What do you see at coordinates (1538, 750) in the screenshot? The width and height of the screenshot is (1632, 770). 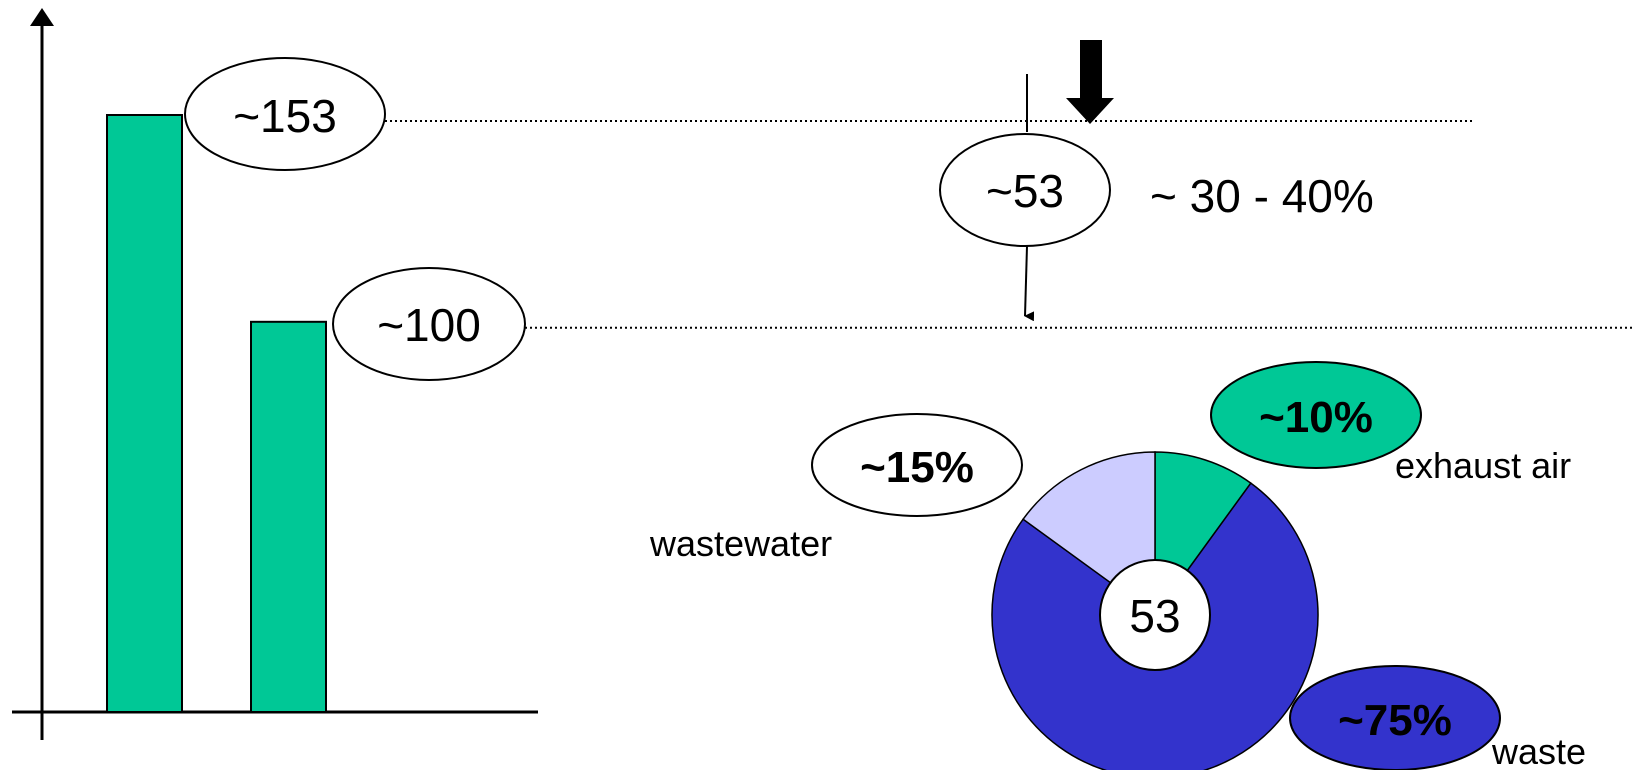 I see `slice-waste-label: waste` at bounding box center [1538, 750].